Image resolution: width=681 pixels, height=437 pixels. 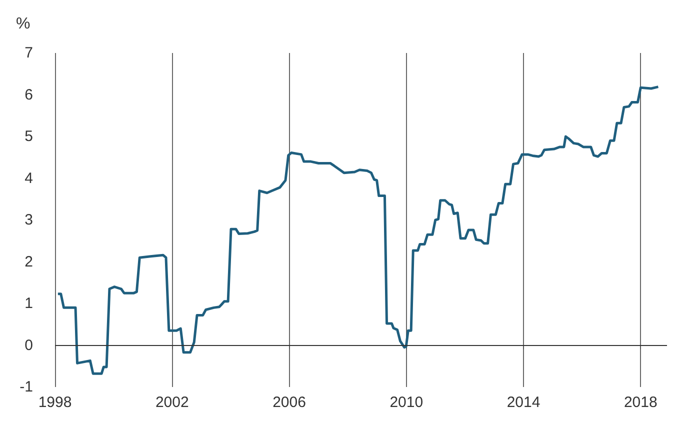 What do you see at coordinates (28, 136) in the screenshot?
I see `y-tick-label: 5` at bounding box center [28, 136].